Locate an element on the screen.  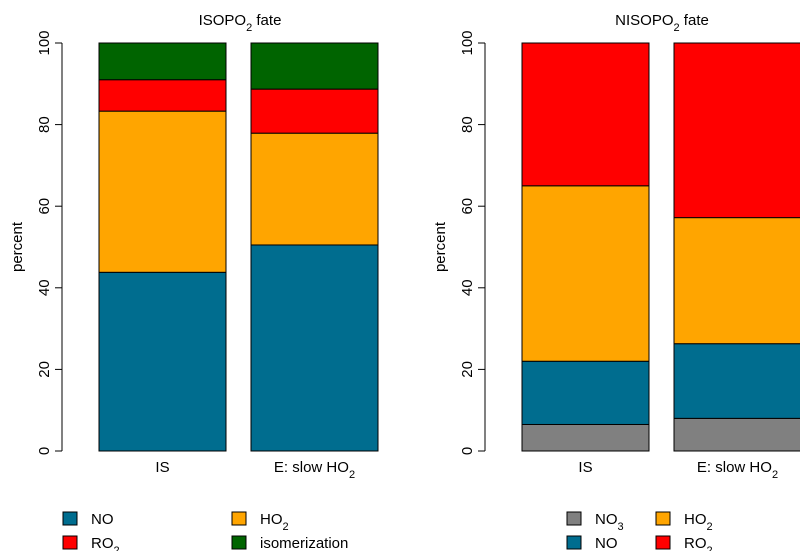
legend-label: isomerization is located at coordinates (304, 543).